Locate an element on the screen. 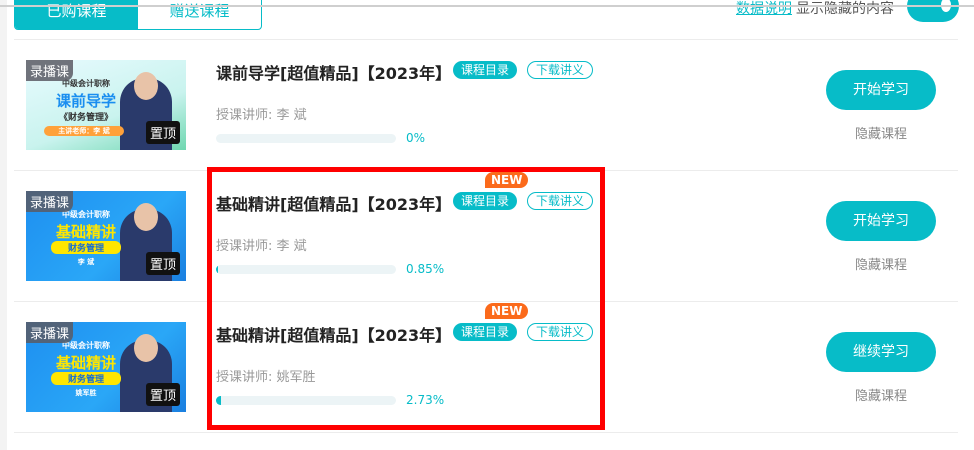 This screenshot has height=450, width=974. progress-text: 0.85% is located at coordinates (425, 269).